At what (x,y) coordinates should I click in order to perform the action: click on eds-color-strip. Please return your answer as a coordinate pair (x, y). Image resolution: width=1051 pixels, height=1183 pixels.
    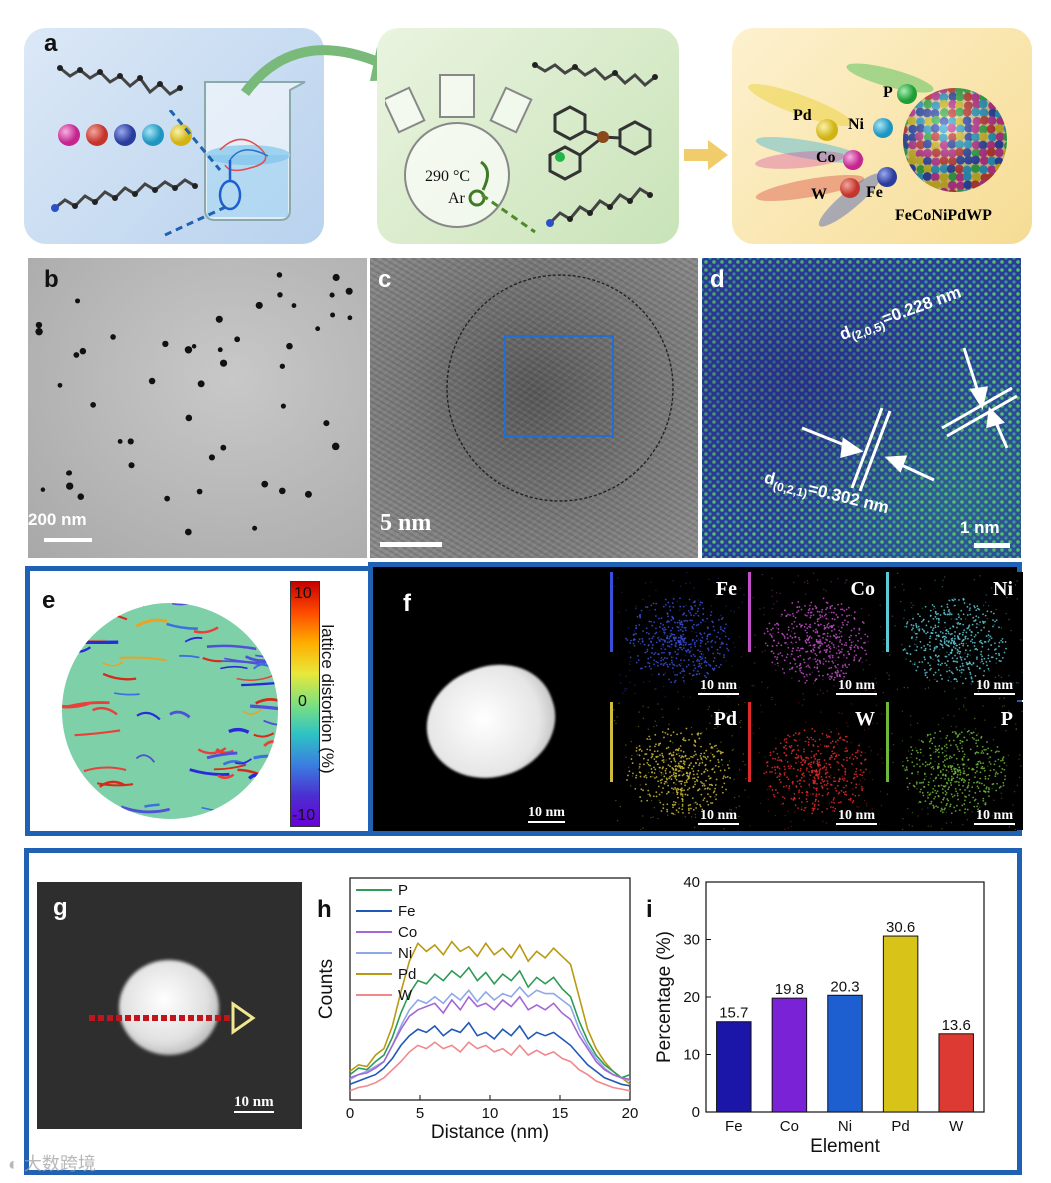
    Looking at the image, I should click on (749, 612).